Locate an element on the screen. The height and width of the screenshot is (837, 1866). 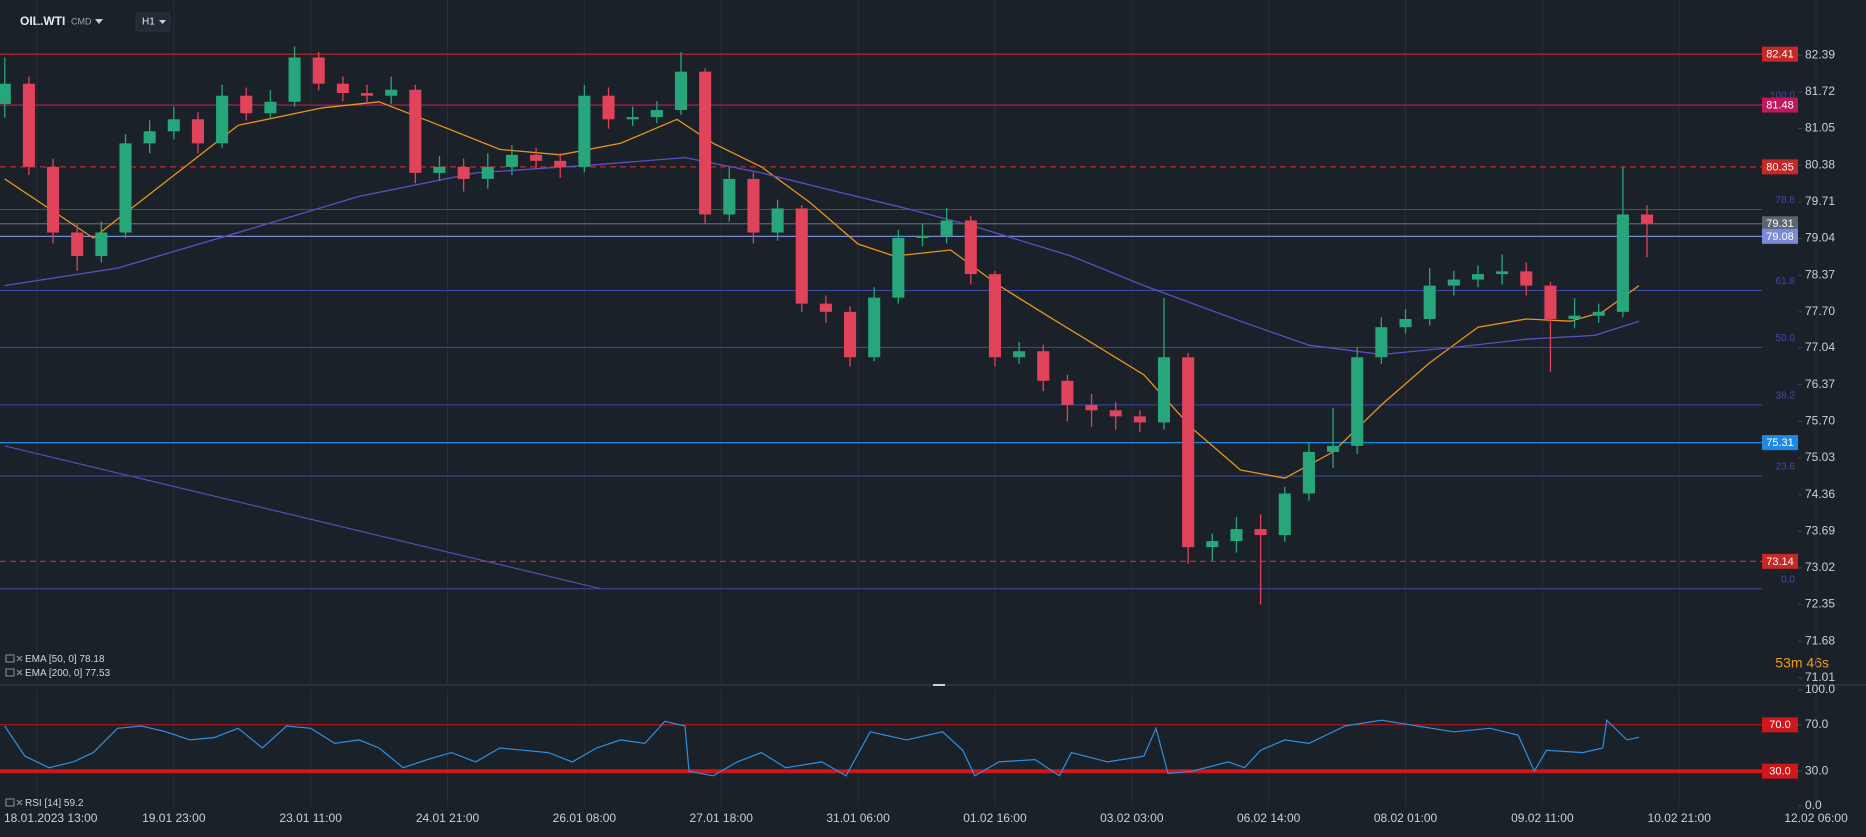
x-tick-label: 19.01 23:00 is located at coordinates (174, 818).